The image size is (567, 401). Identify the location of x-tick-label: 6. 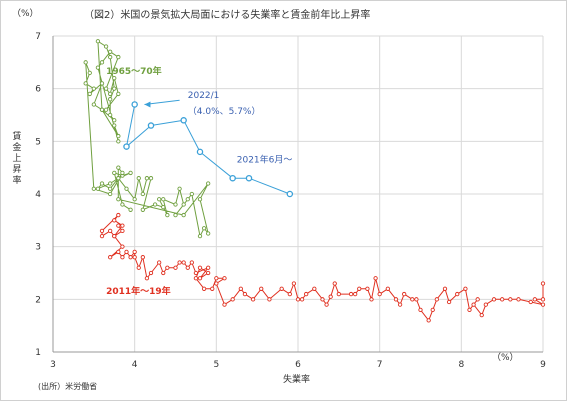
(298, 365).